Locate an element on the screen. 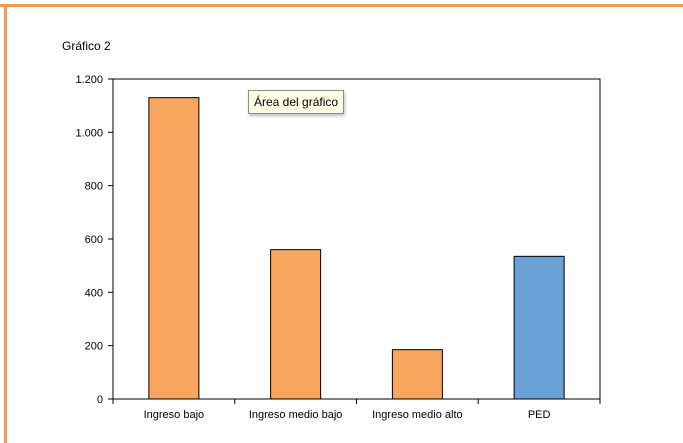 The width and height of the screenshot is (683, 443). x-category-label: Ingreso medio bajo is located at coordinates (296, 415).